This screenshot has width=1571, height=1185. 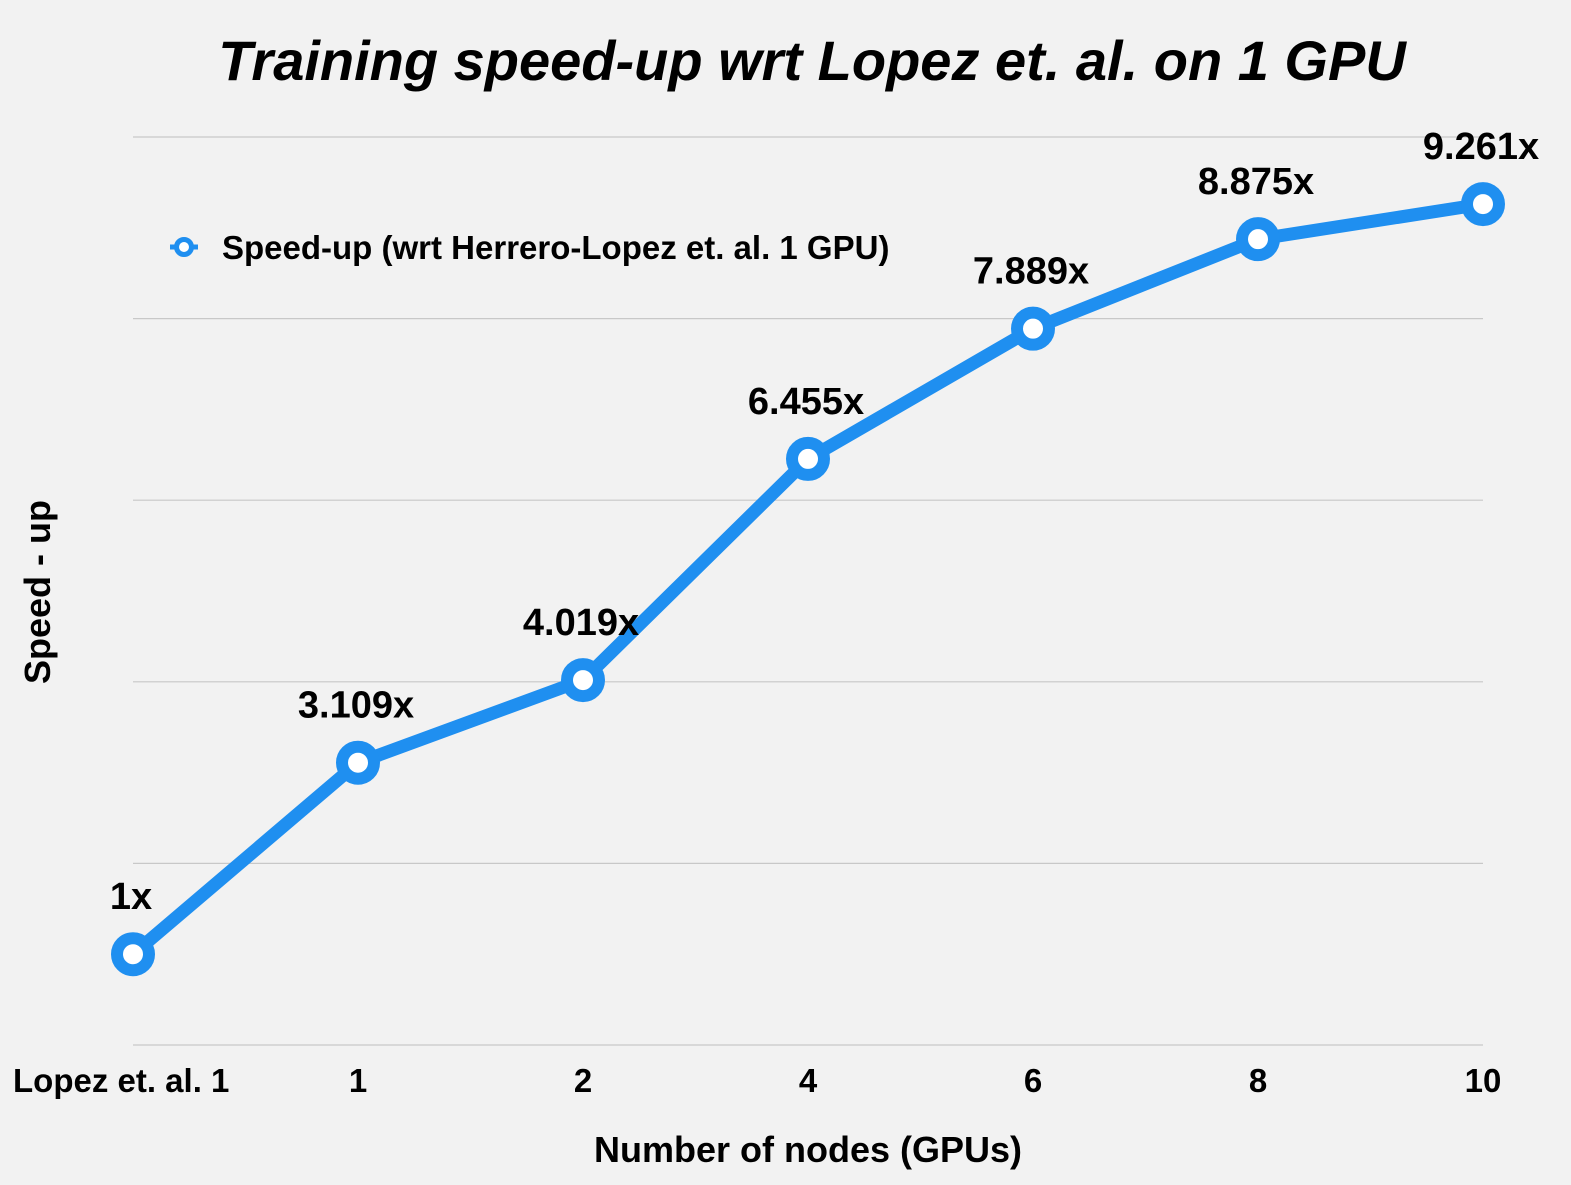 What do you see at coordinates (808, 1149) in the screenshot?
I see `x-axis-label: Number of nodes (GPUs)` at bounding box center [808, 1149].